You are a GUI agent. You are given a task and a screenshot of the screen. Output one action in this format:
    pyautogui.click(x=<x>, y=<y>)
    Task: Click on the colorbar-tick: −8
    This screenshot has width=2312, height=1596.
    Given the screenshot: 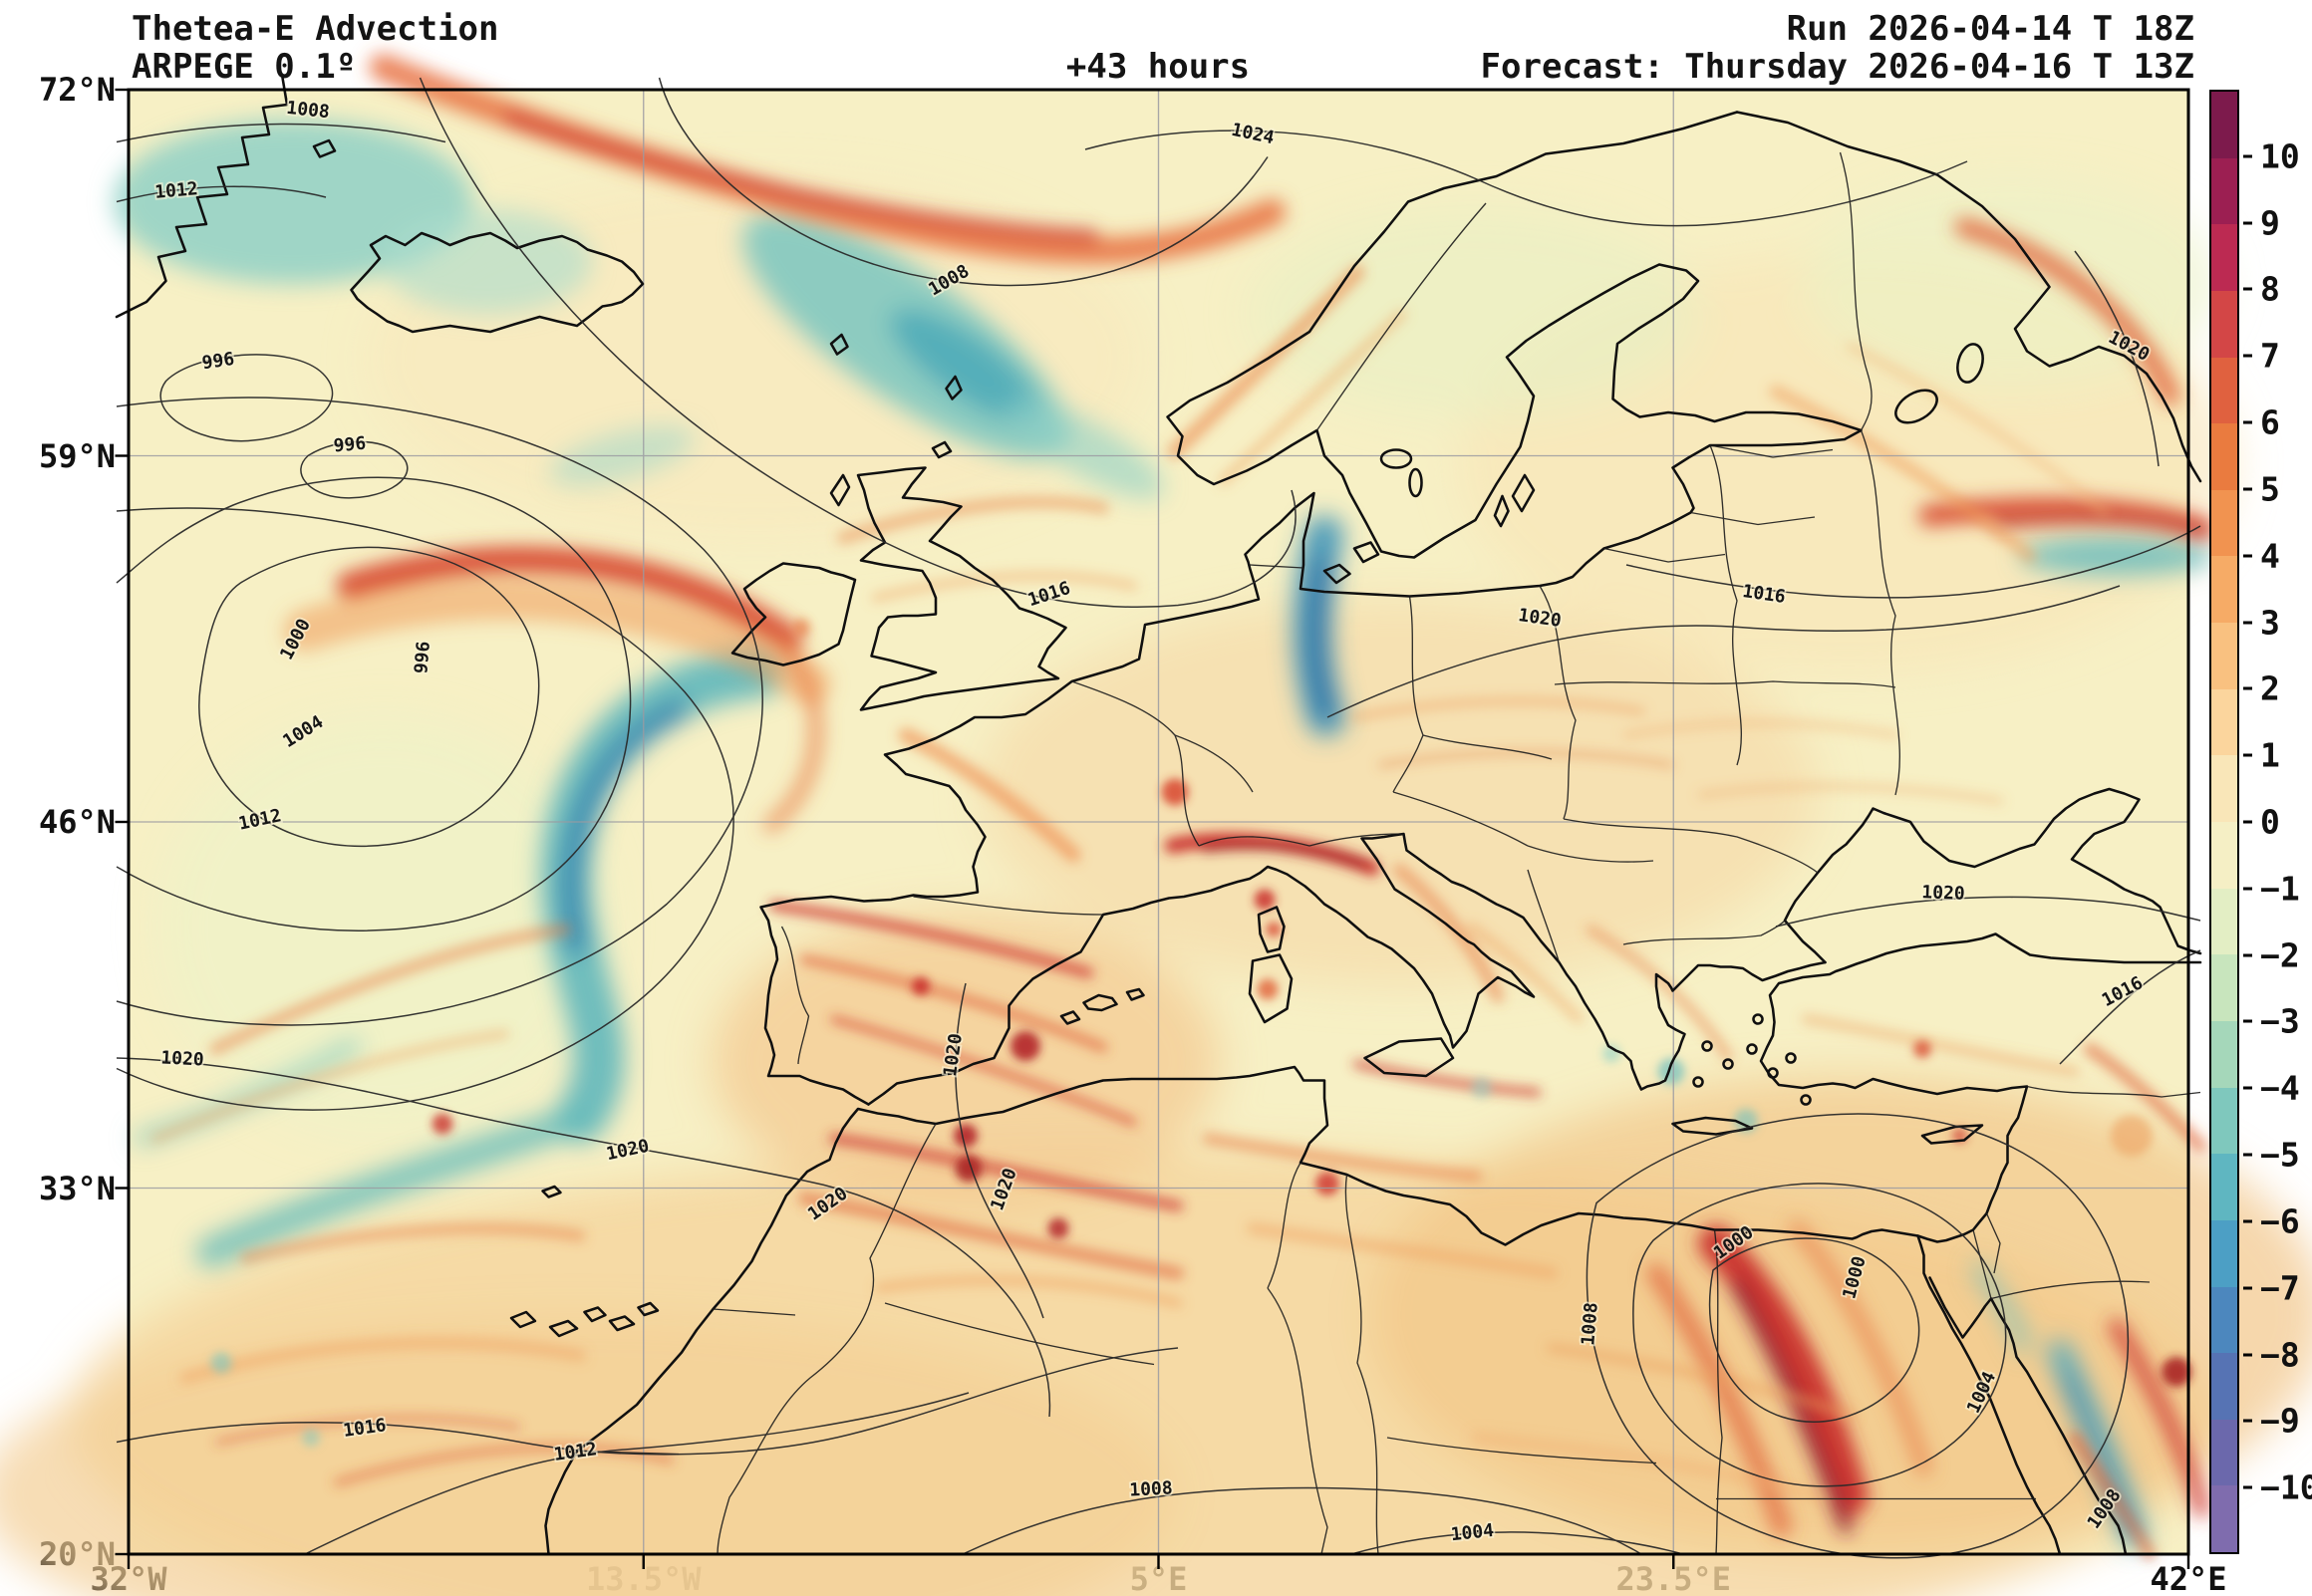 What is the action you would take?
    pyautogui.click(x=2272, y=1354)
    